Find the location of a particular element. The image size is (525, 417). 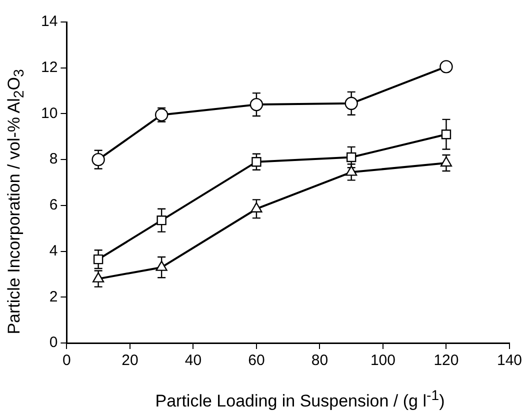

y-tick-label: 12 is located at coordinates (49, 67).